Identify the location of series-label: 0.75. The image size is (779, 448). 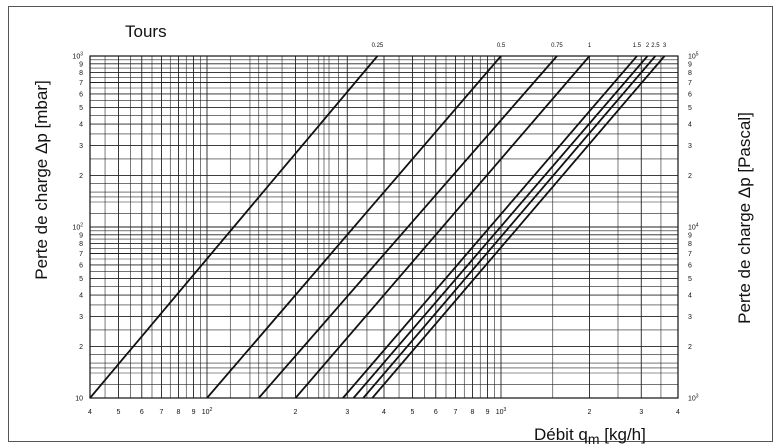
(557, 46).